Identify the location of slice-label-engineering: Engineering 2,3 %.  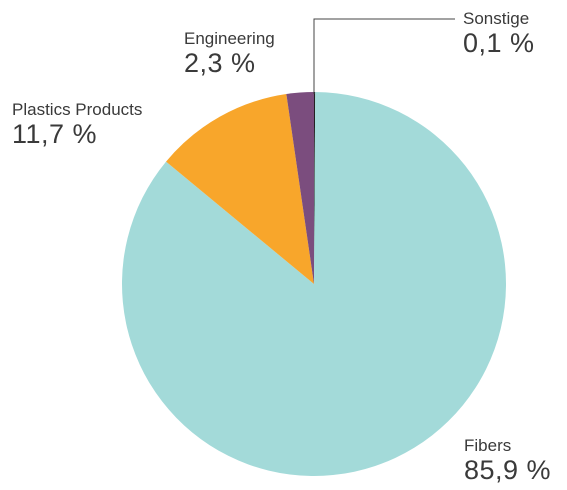
(229, 53).